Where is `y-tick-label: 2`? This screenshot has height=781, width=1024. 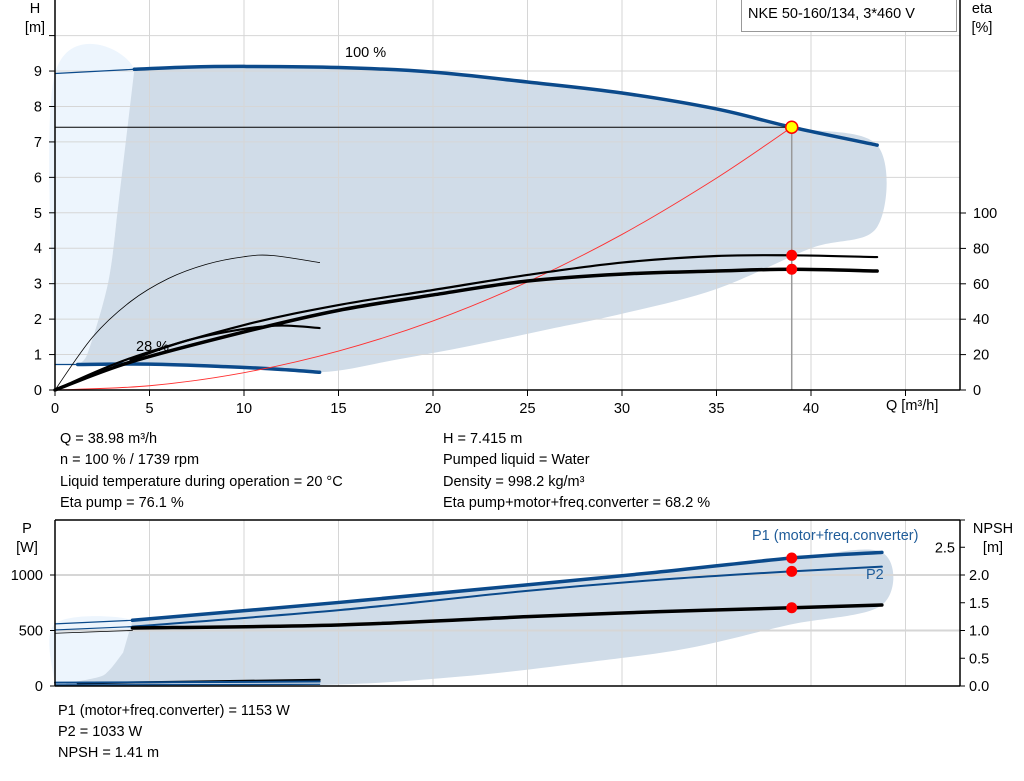 y-tick-label: 2 is located at coordinates (38, 320).